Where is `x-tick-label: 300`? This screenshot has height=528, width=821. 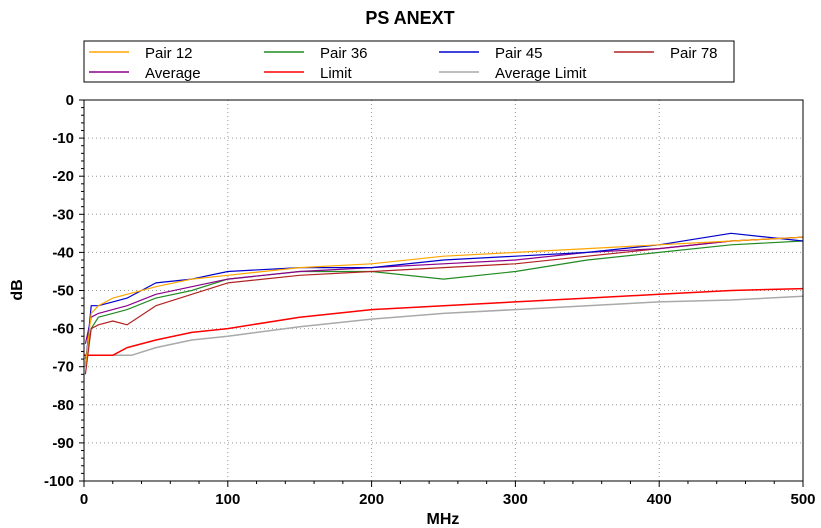
x-tick-label: 300 is located at coordinates (515, 499).